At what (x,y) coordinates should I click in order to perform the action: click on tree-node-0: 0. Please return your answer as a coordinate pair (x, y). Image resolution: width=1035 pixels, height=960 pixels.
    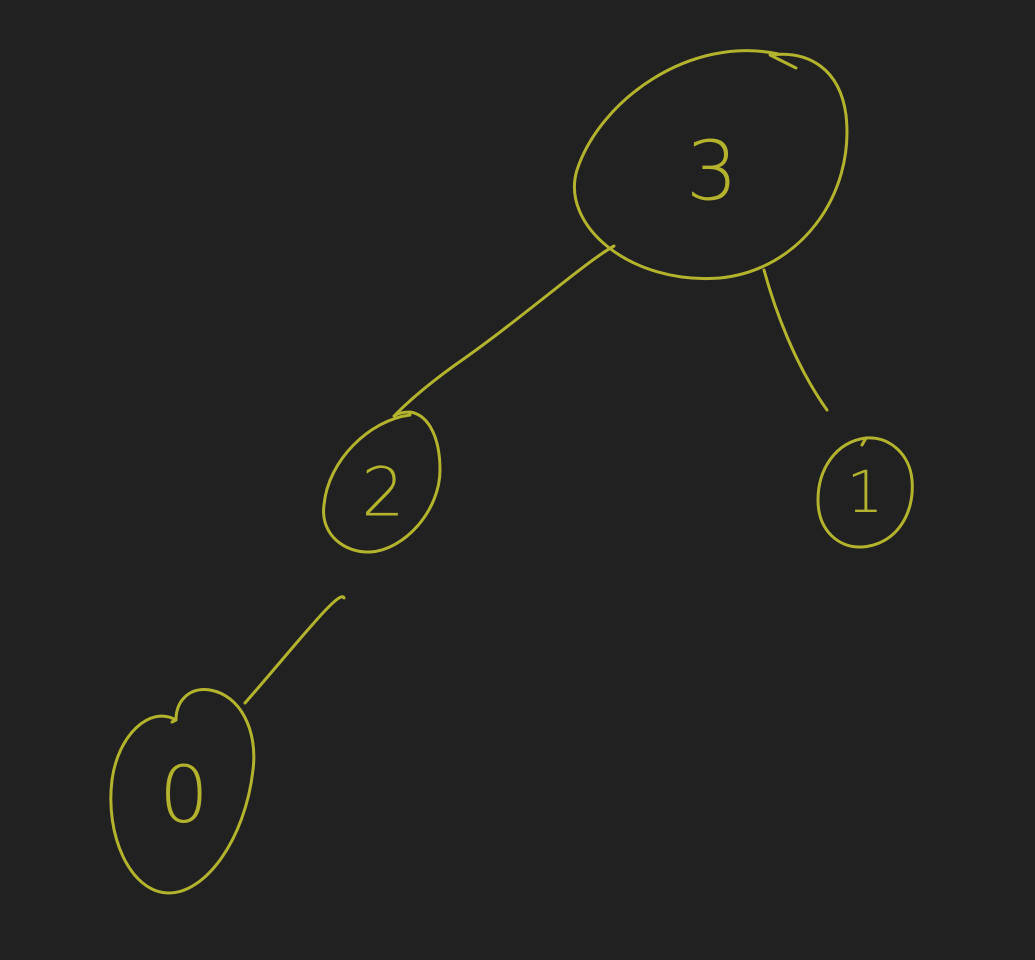
    Looking at the image, I should click on (182, 791).